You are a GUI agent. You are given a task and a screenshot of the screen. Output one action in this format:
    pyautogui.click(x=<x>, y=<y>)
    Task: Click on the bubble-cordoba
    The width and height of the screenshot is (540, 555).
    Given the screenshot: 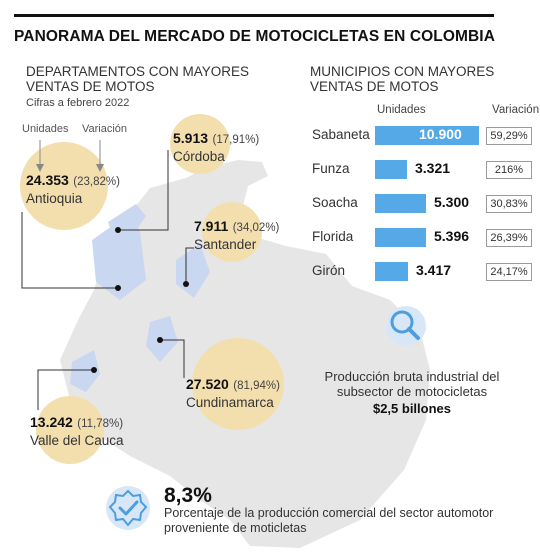 What is the action you would take?
    pyautogui.click(x=200, y=144)
    